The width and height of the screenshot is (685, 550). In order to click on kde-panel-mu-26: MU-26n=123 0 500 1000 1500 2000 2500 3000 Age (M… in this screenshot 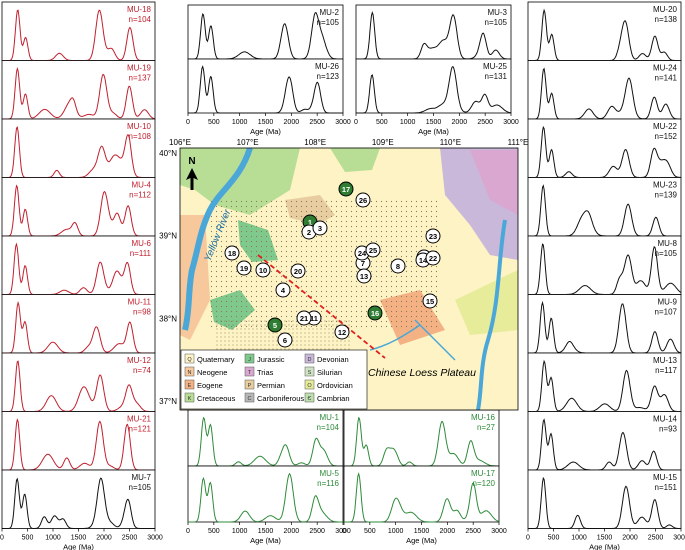, I will do `click(268, 97)`.